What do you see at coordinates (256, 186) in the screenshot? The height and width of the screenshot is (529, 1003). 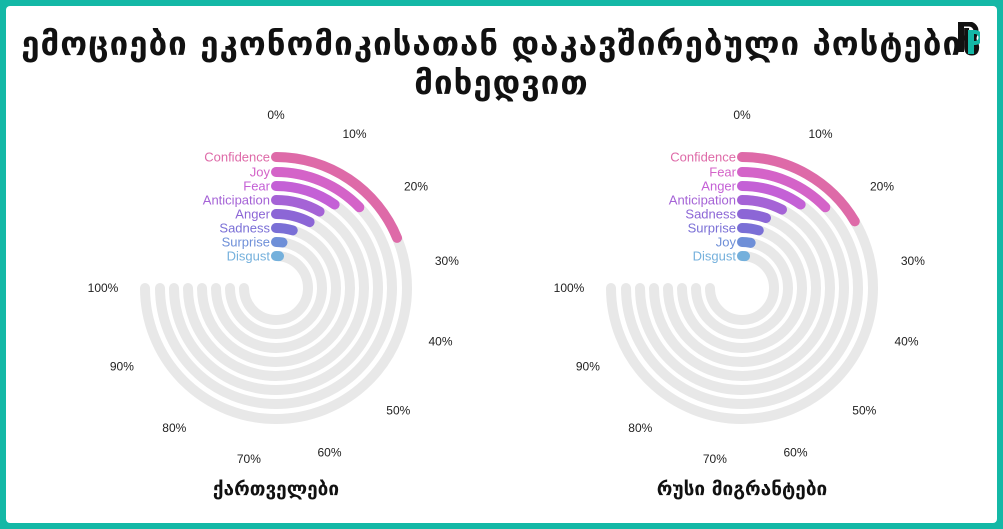 I see `category-label: Fear` at bounding box center [256, 186].